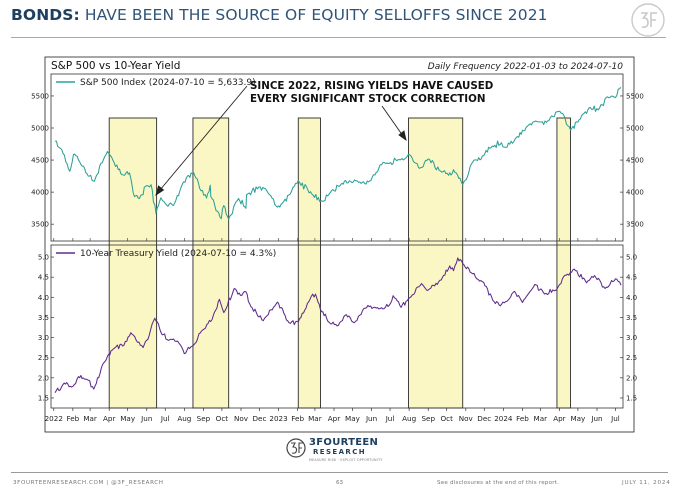 The height and width of the screenshot is (501, 680). What do you see at coordinates (339, 452) in the screenshot?
I see `brand-sub: RESEARCH` at bounding box center [339, 452].